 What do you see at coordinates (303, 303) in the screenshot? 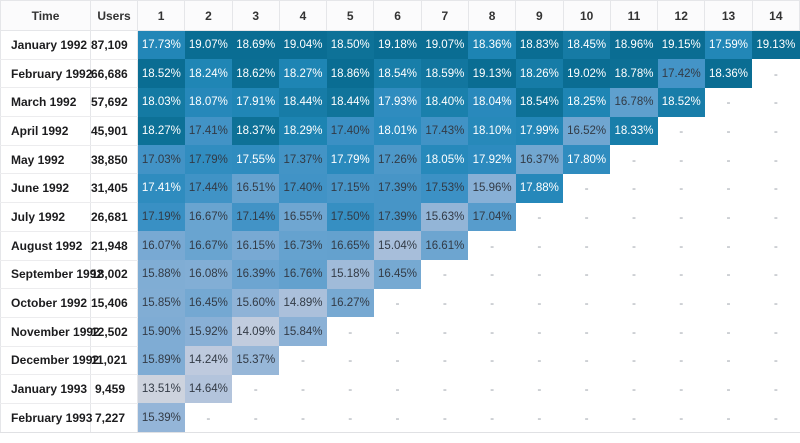
I see `retention-cell: 14.89%` at bounding box center [303, 303].